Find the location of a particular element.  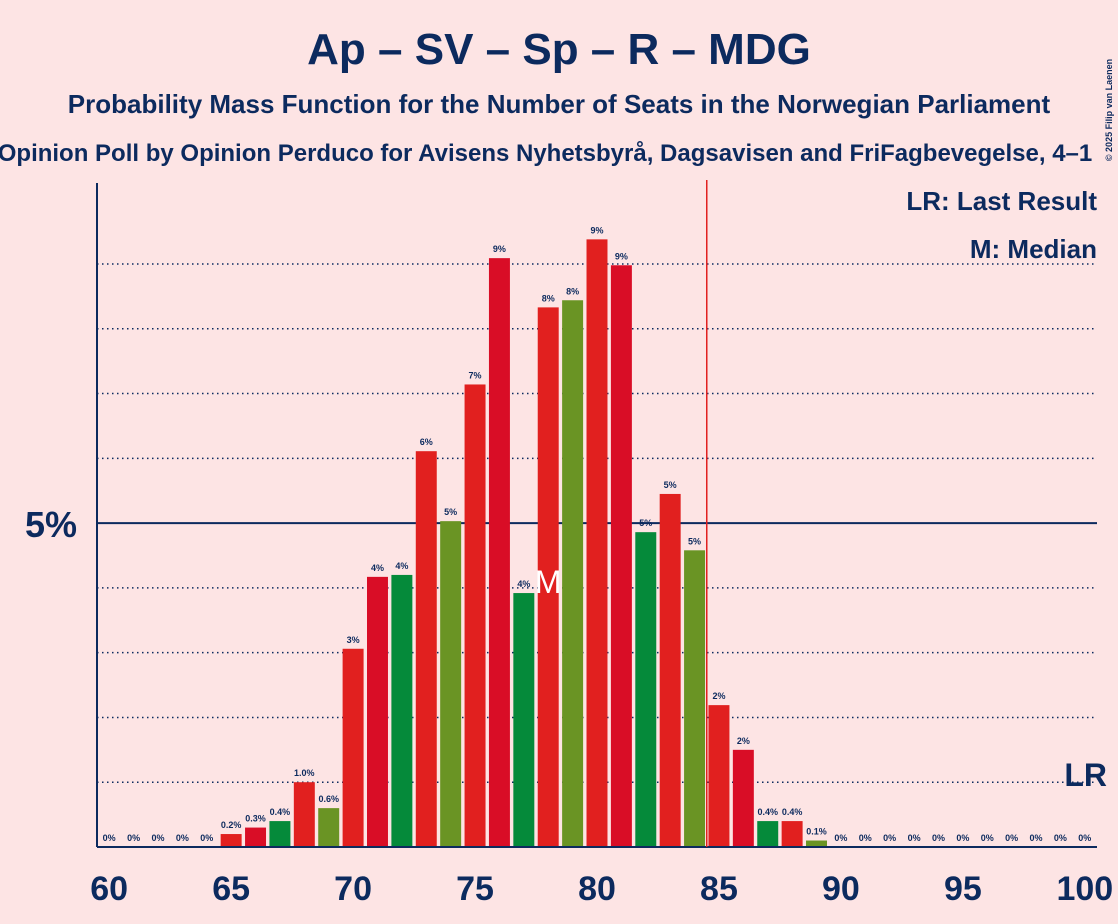

data-label: 1.0% is located at coordinates (304, 773).